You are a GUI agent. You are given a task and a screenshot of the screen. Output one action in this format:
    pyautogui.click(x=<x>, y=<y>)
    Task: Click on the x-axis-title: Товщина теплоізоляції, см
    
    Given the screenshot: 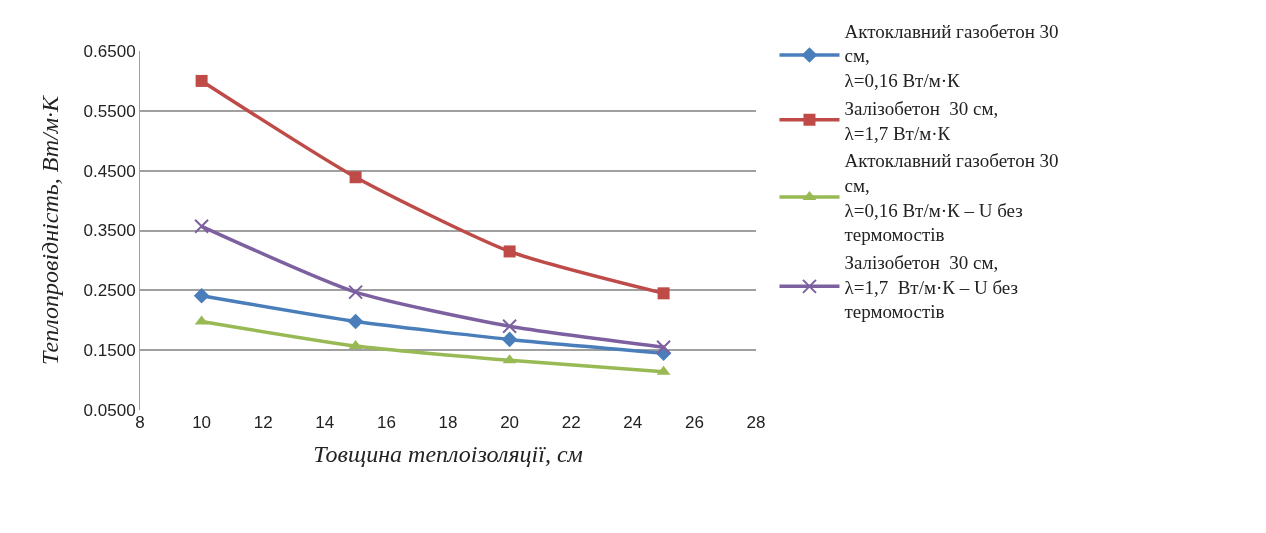 What is the action you would take?
    pyautogui.click(x=448, y=454)
    